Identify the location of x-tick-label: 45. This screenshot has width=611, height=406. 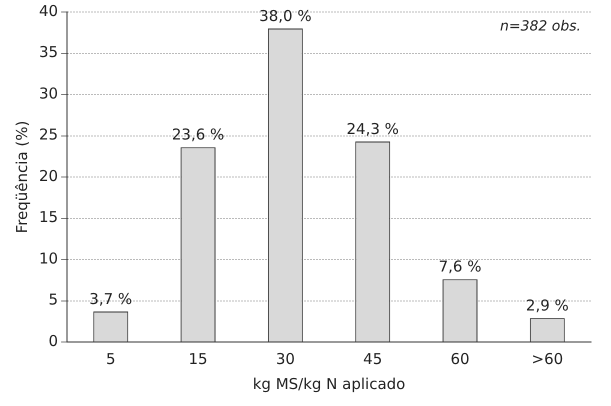
(372, 359).